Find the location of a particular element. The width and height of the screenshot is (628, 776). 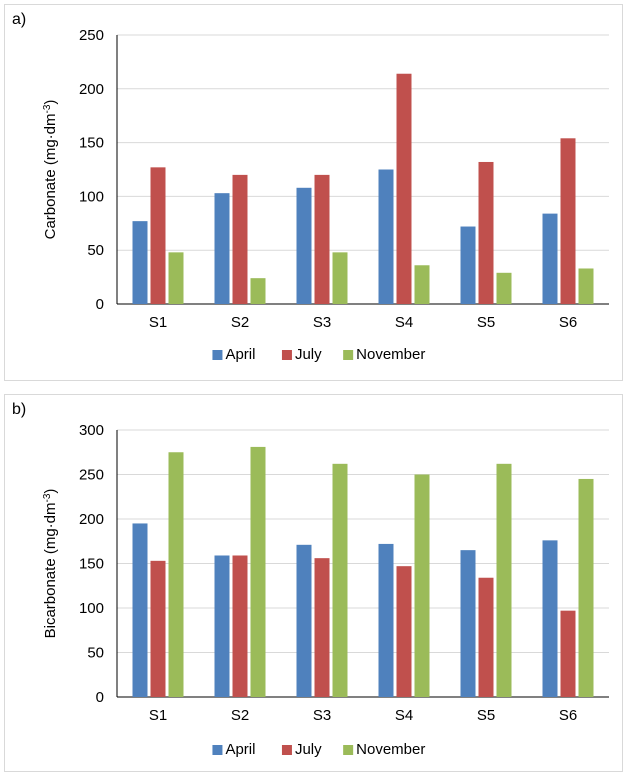

y-axis-title: Carbonate (mg·dm-3) is located at coordinates (51, 170).